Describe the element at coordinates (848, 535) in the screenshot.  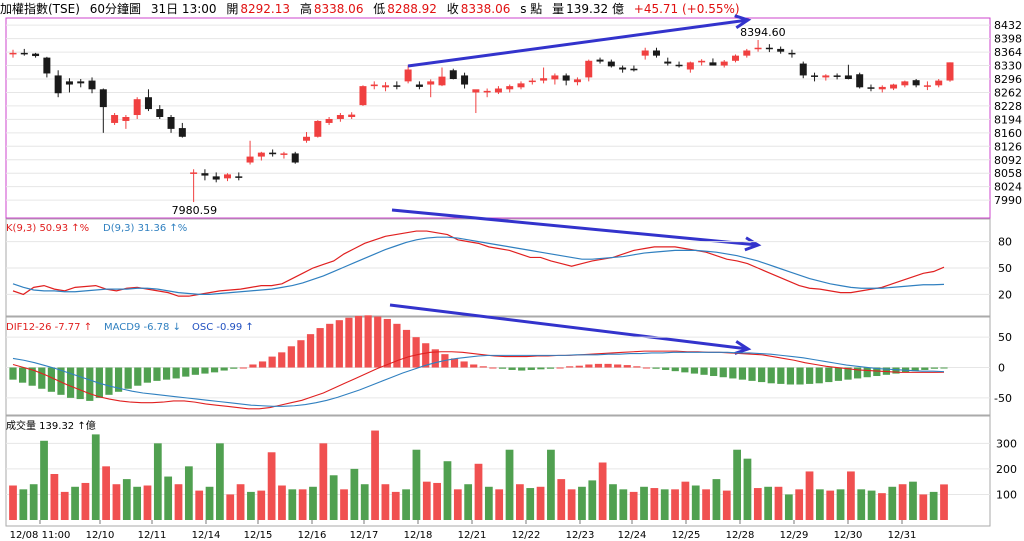
I see `x-tick-label: 12/30` at that location.